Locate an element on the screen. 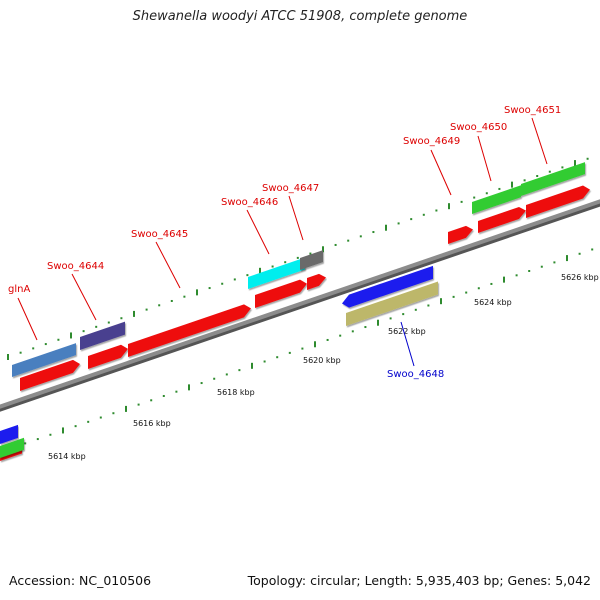  gene-label: Swoo_4646 is located at coordinates (249, 202).